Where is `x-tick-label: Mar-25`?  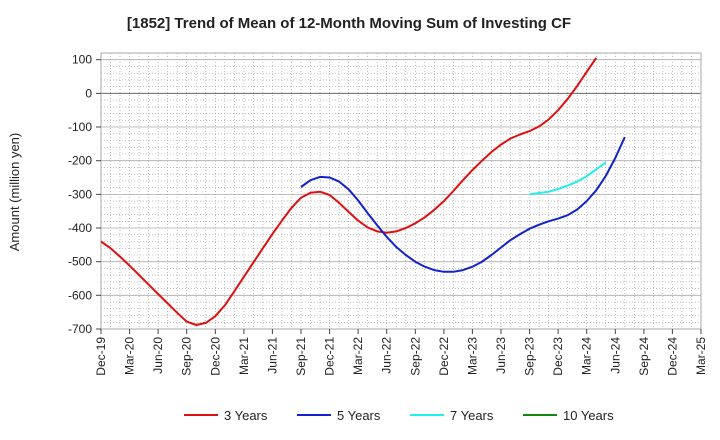 x-tick-label: Mar-25 is located at coordinates (701, 356).